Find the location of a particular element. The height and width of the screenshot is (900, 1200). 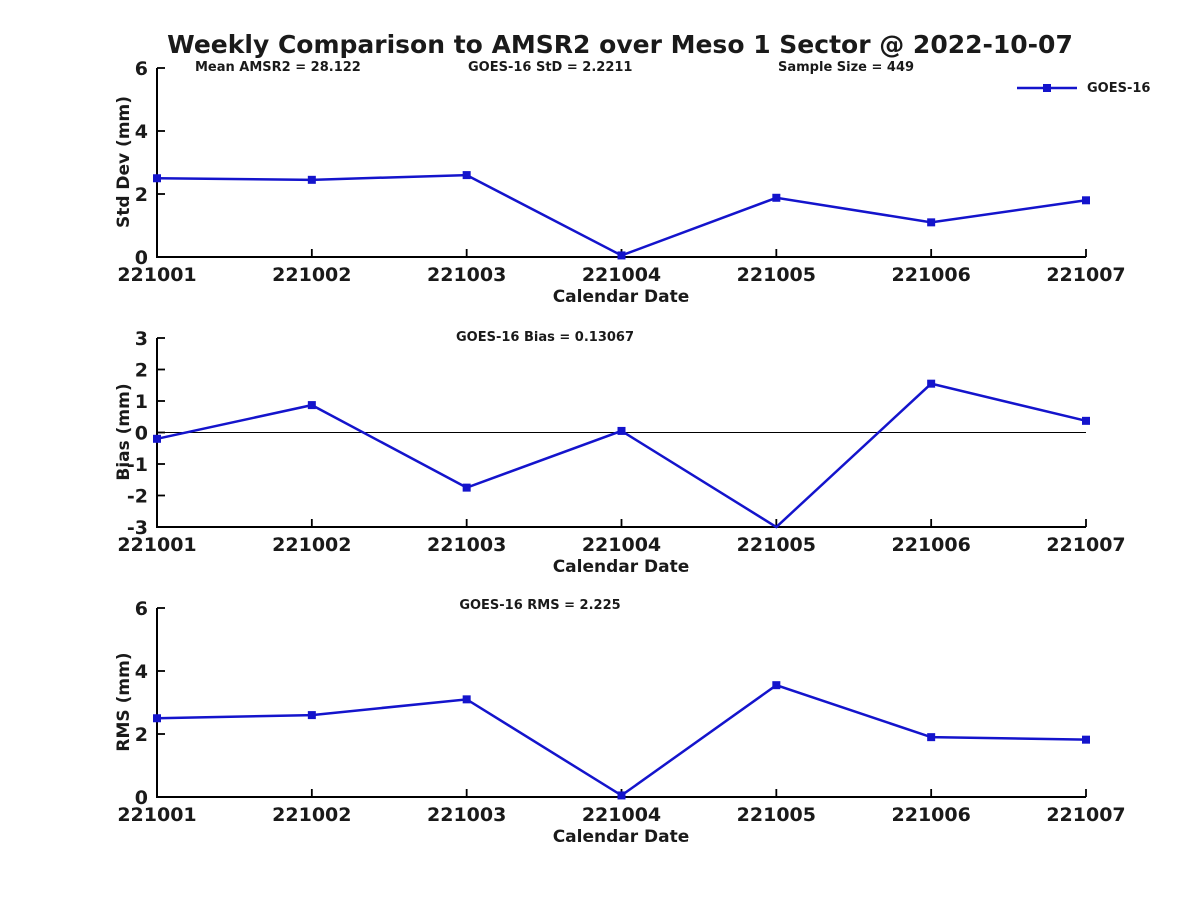

xlabel-bias: Calendar Date is located at coordinates (621, 567).